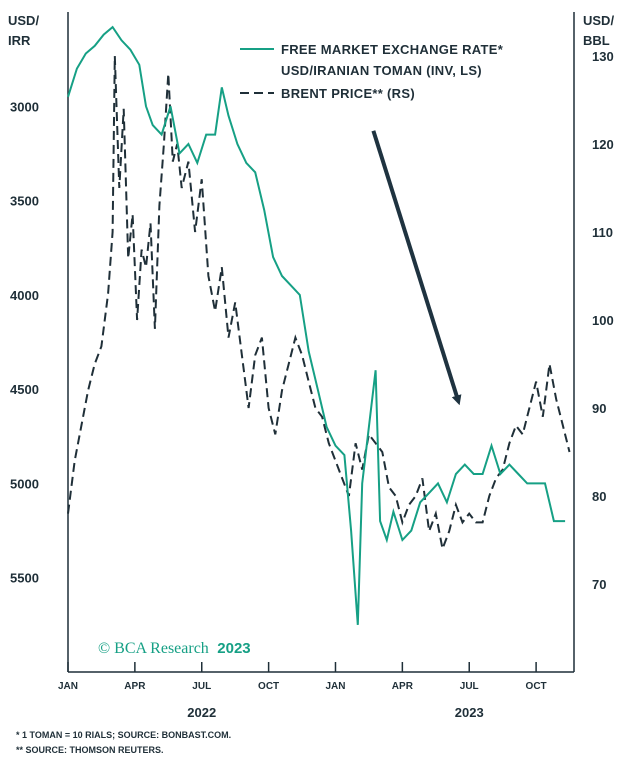 This screenshot has height=770, width=629. Describe the element at coordinates (603, 56) in the screenshot. I see `right-tick-label-130: 130` at that location.